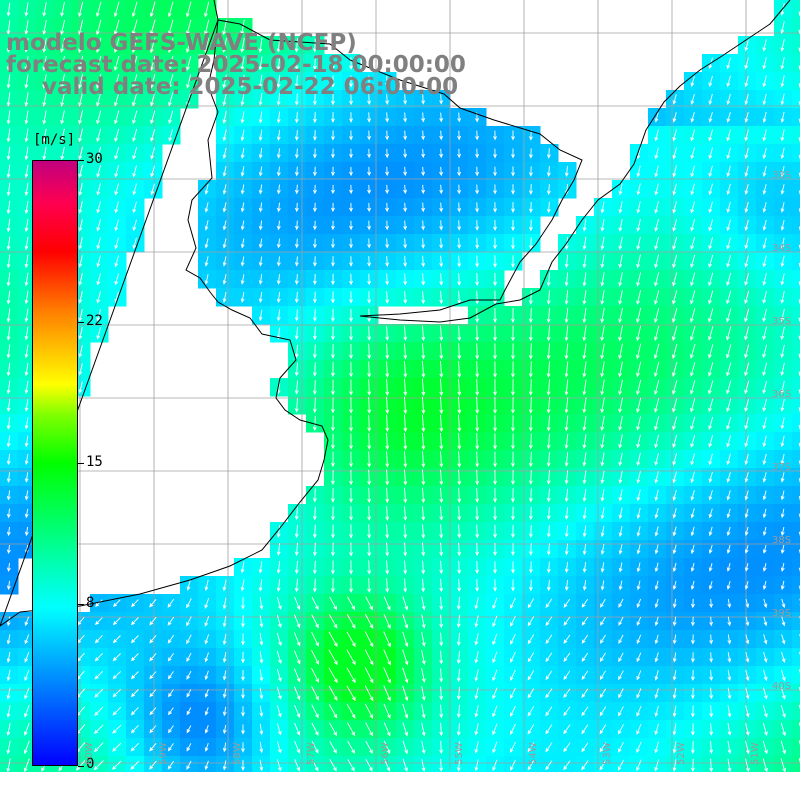 The width and height of the screenshot is (800, 800). I want to click on longitude-label: 57W, so click(311, 753).